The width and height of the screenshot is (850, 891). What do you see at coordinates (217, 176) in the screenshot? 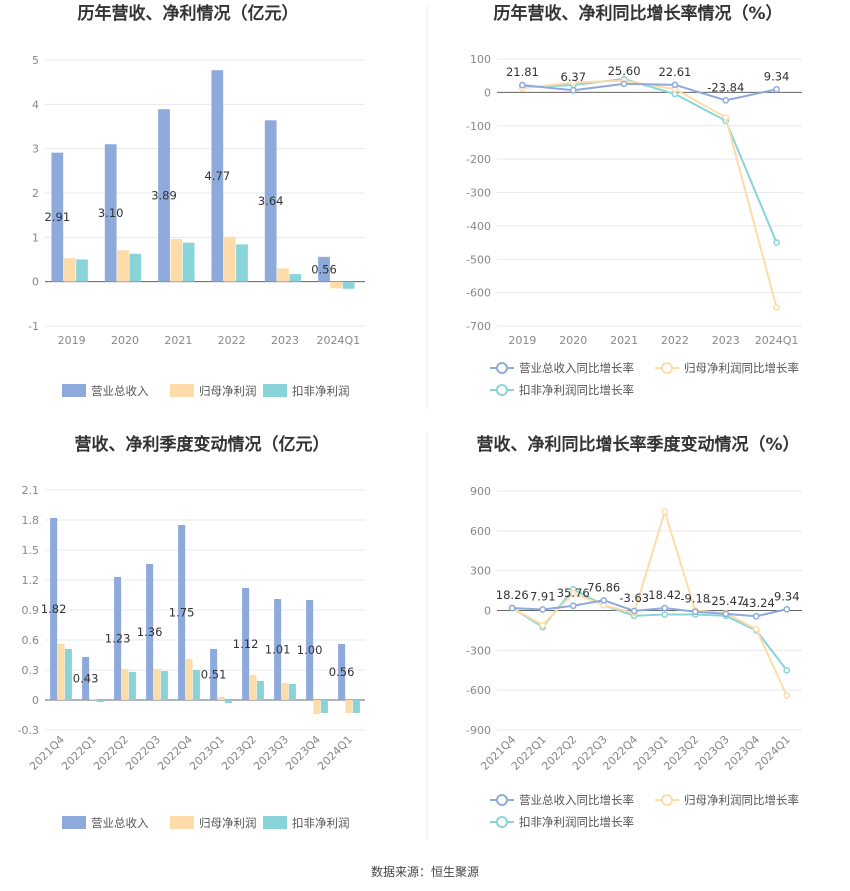
I see `bar-营业总收入-2022` at bounding box center [217, 176].